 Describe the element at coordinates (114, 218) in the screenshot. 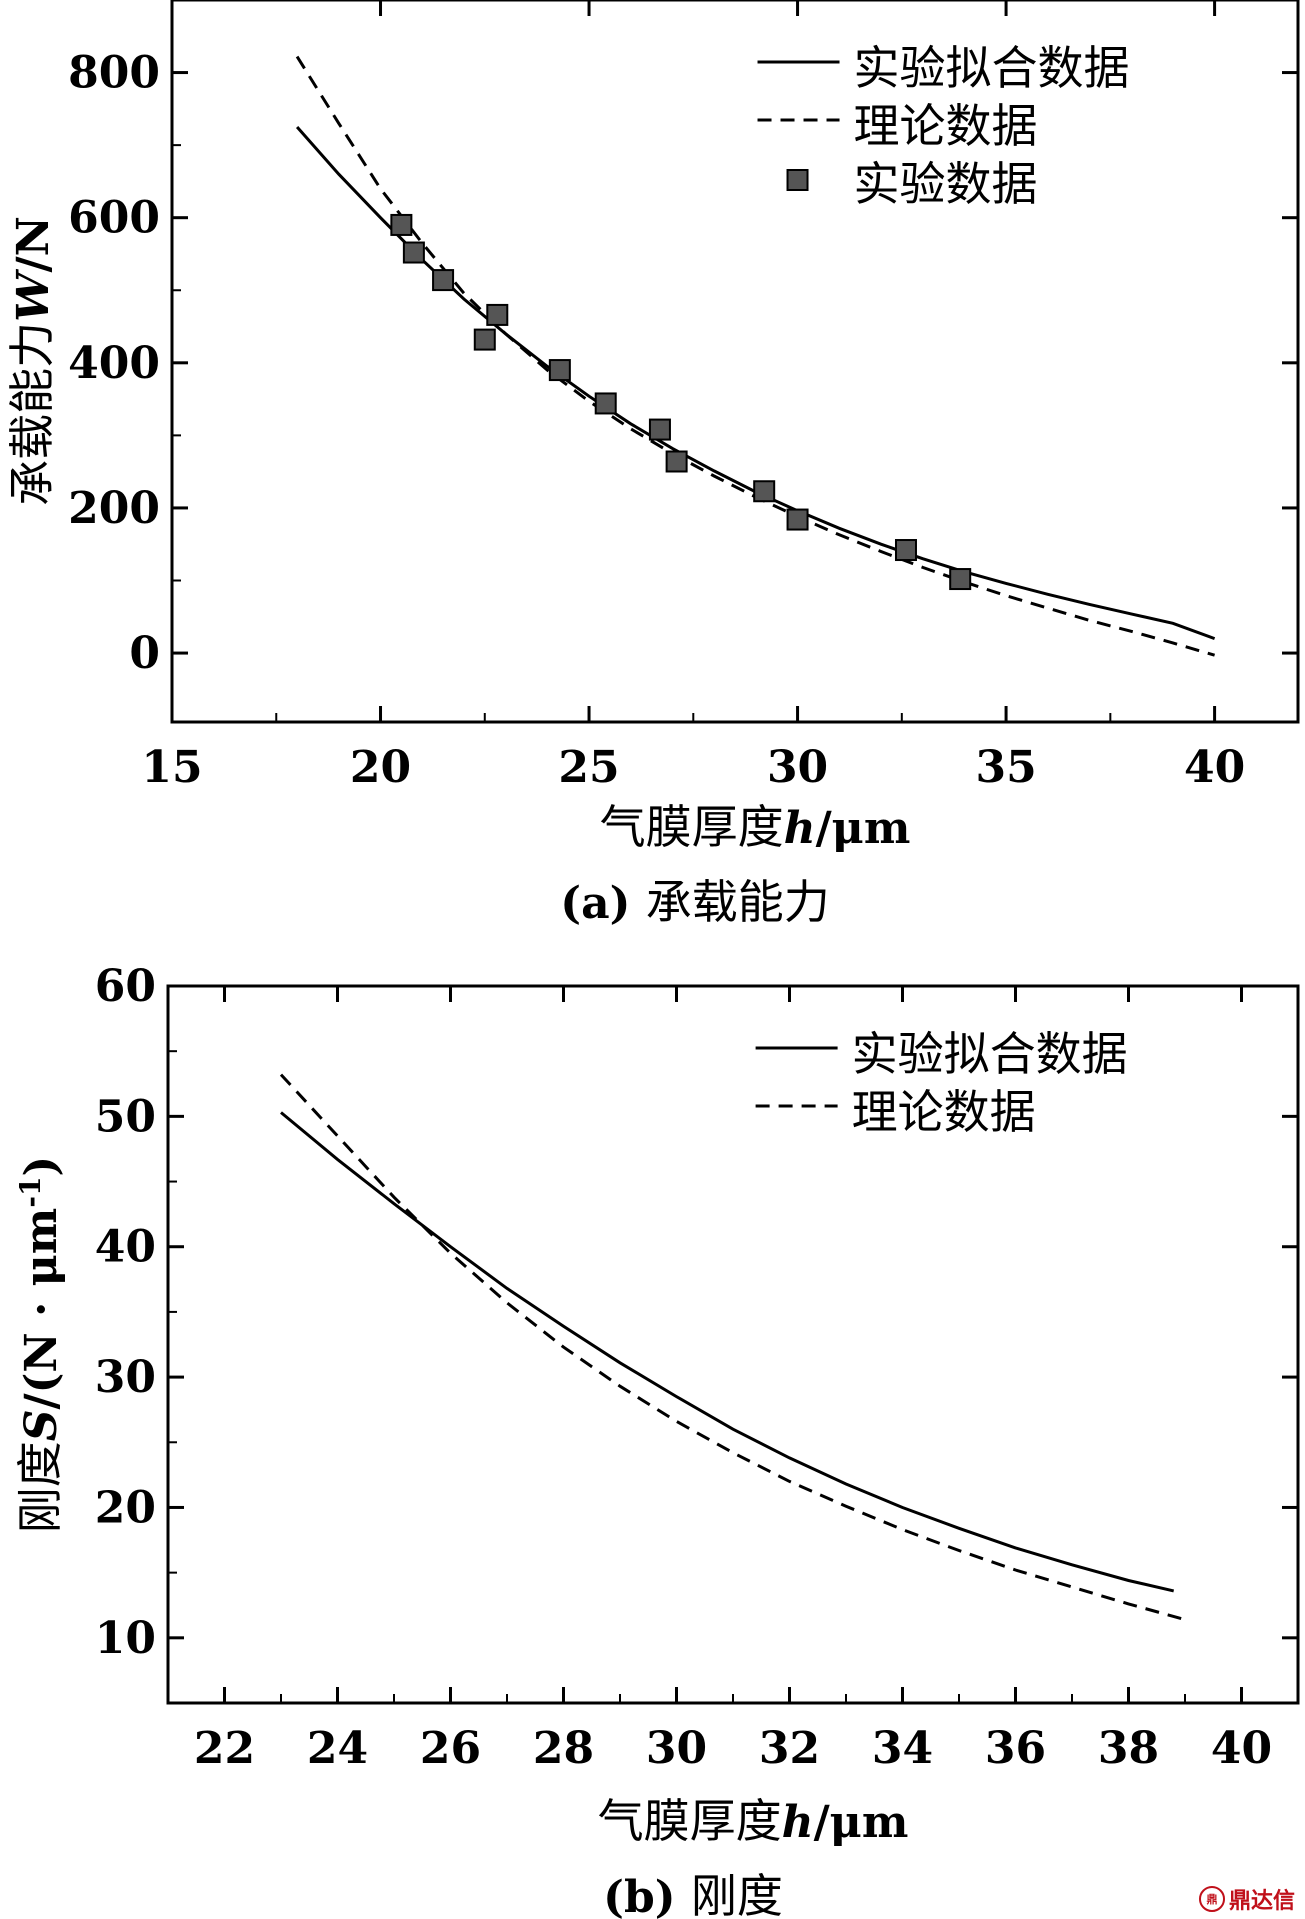

I see `y-tick-label: 600` at that location.